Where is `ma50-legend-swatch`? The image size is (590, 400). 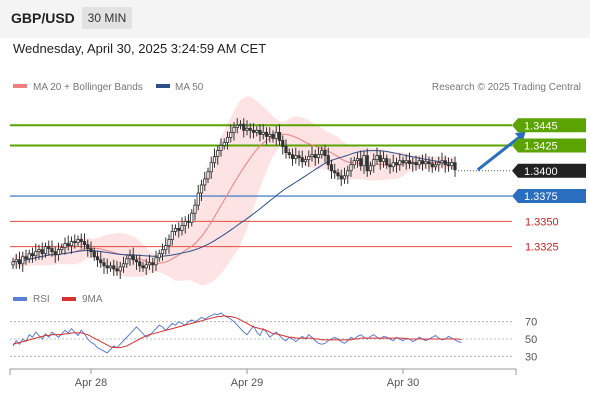
ma50-legend-swatch is located at coordinates (163, 86).